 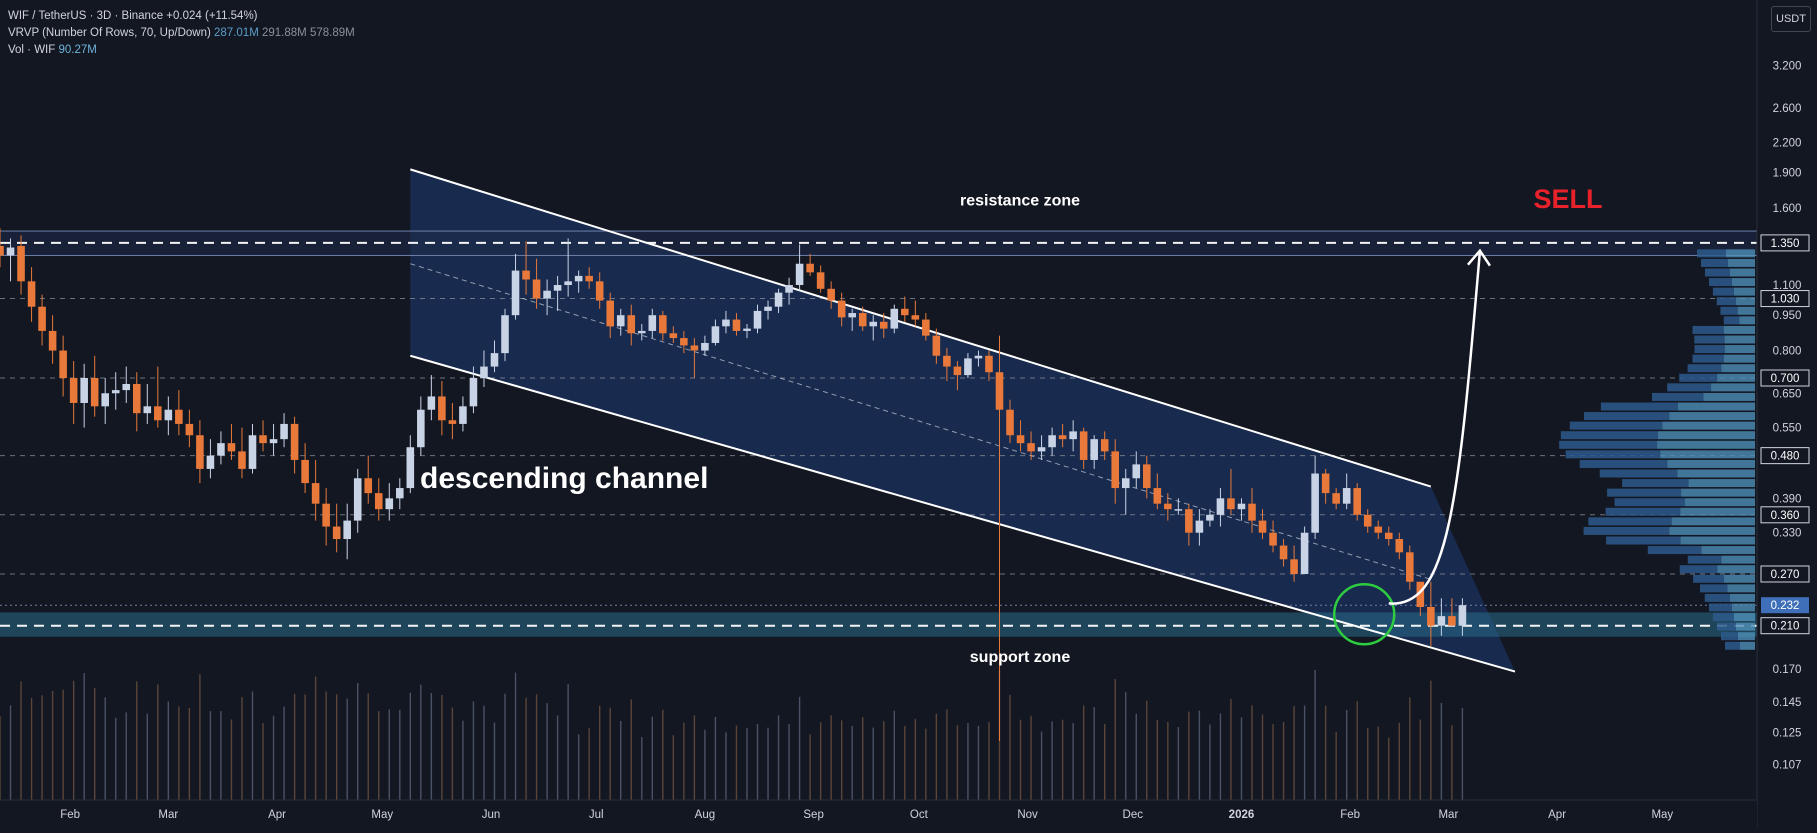 What do you see at coordinates (109, 33) in the screenshot?
I see `legend-vrvp-label: VRVP (Number Of Rows, 70, Up/Down)` at bounding box center [109, 33].